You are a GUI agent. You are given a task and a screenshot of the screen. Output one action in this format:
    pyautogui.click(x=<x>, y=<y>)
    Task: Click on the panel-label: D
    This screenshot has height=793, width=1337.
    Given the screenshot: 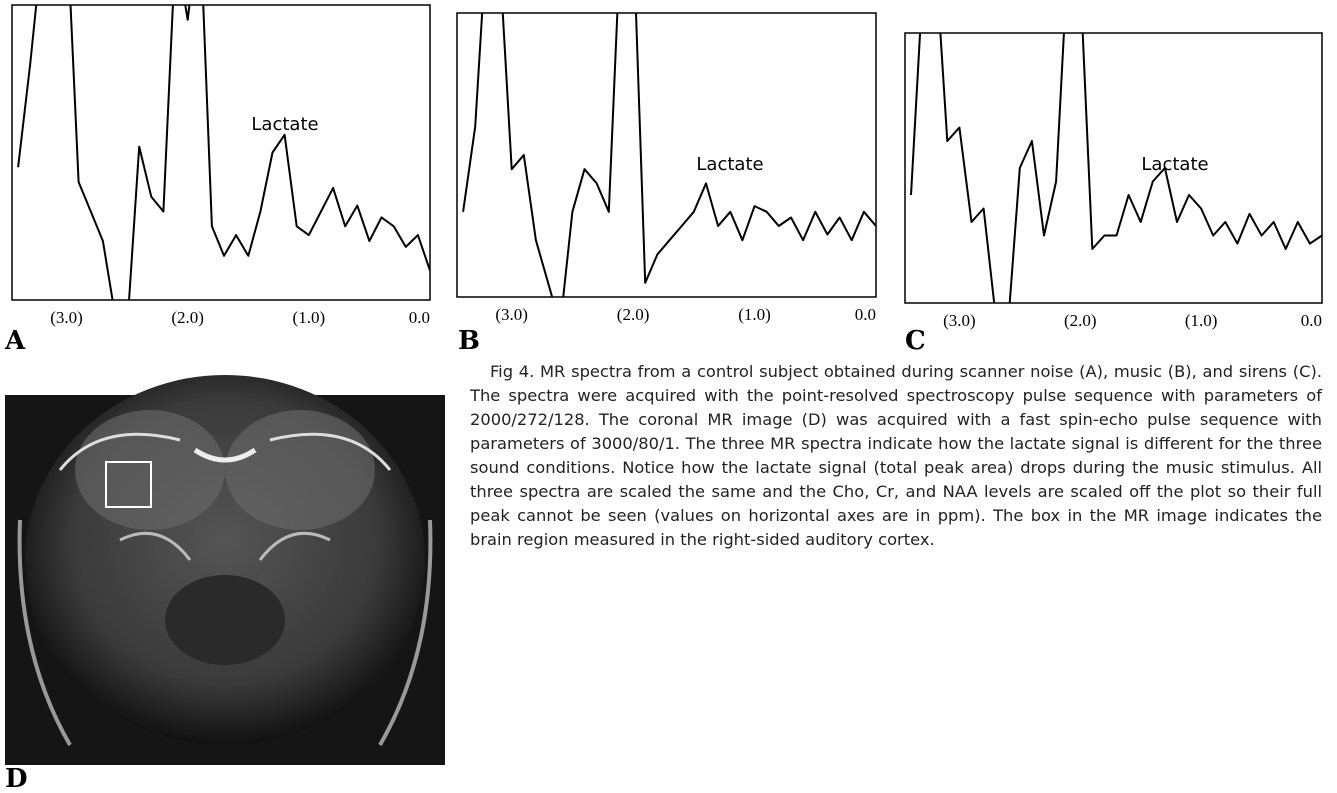 What is the action you would take?
    pyautogui.click(x=16, y=778)
    